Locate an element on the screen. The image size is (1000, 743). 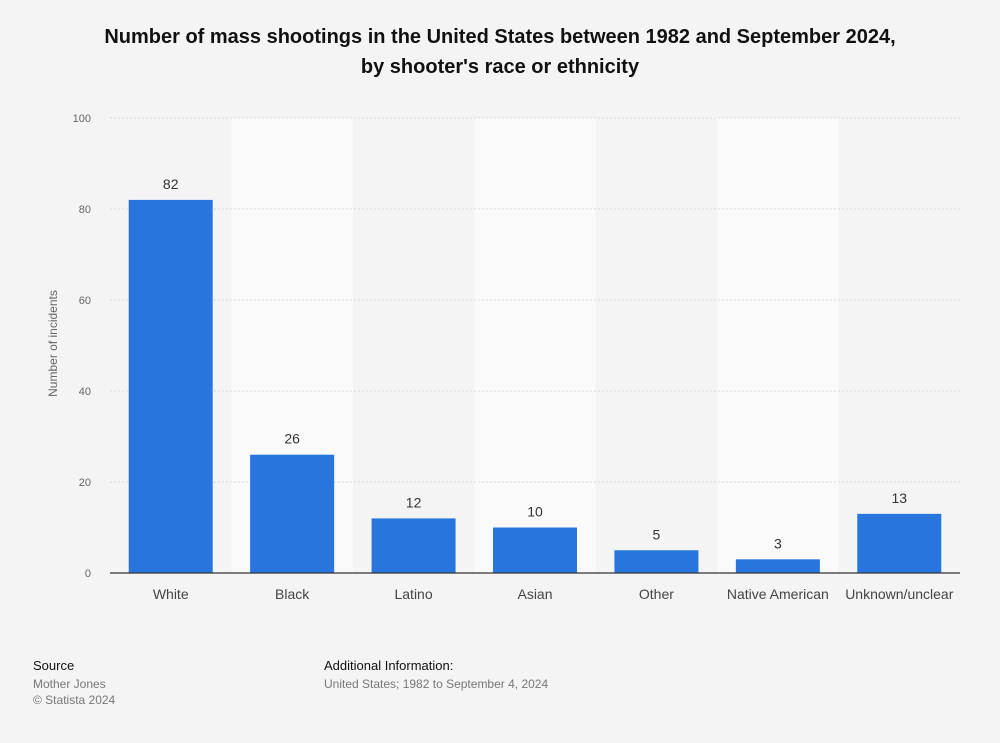
source-block: Source Mother Jones © Statista 2024 is located at coordinates (74, 683).